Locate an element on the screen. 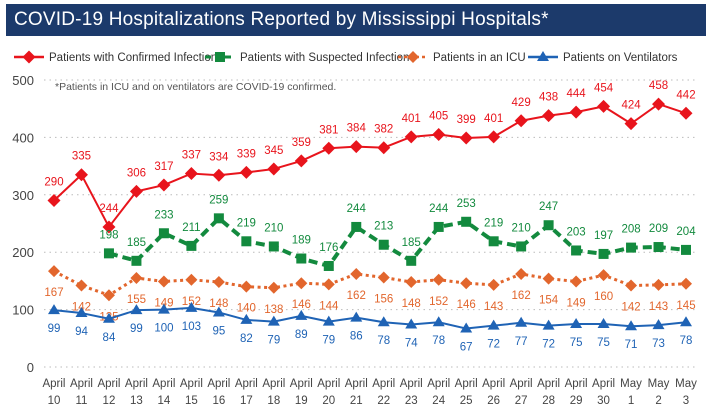 This screenshot has height=414, width=710. data-label: 204 is located at coordinates (686, 232).